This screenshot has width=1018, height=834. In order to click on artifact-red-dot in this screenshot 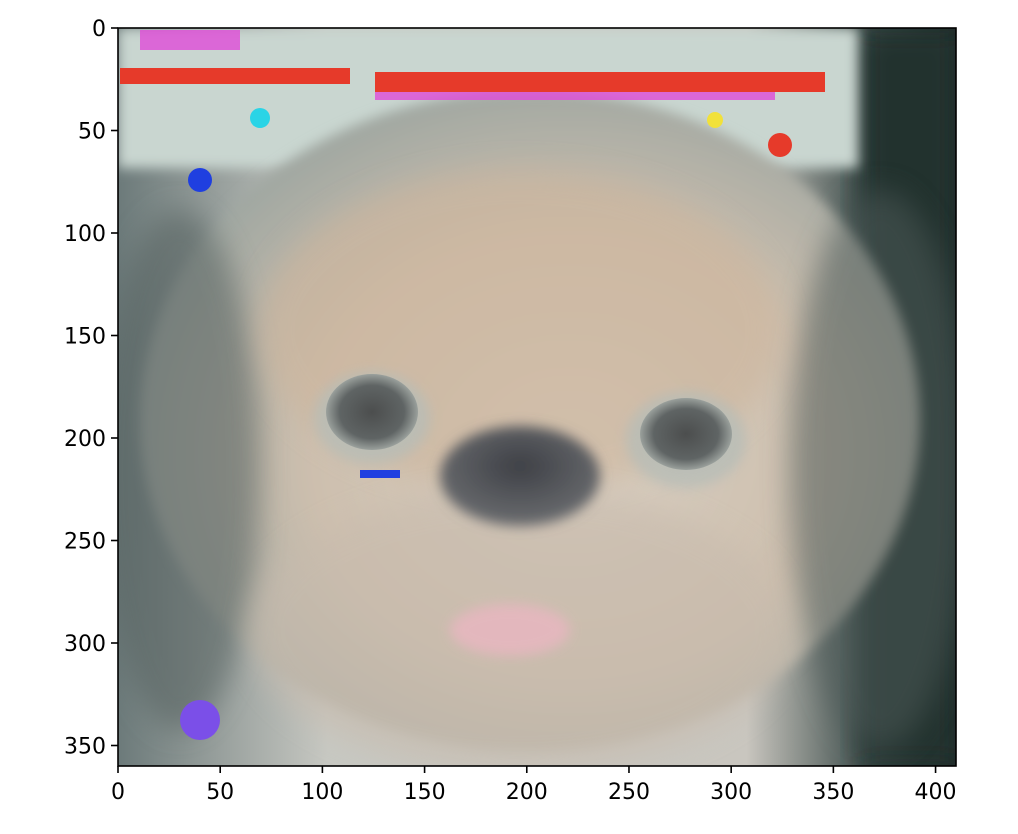, I will do `click(780, 145)`.